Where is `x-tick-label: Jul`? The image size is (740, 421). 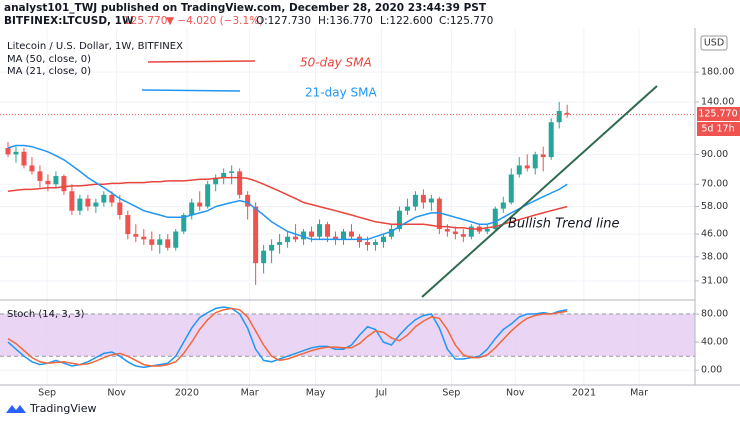
x-tick-label: Jul is located at coordinates (381, 393).